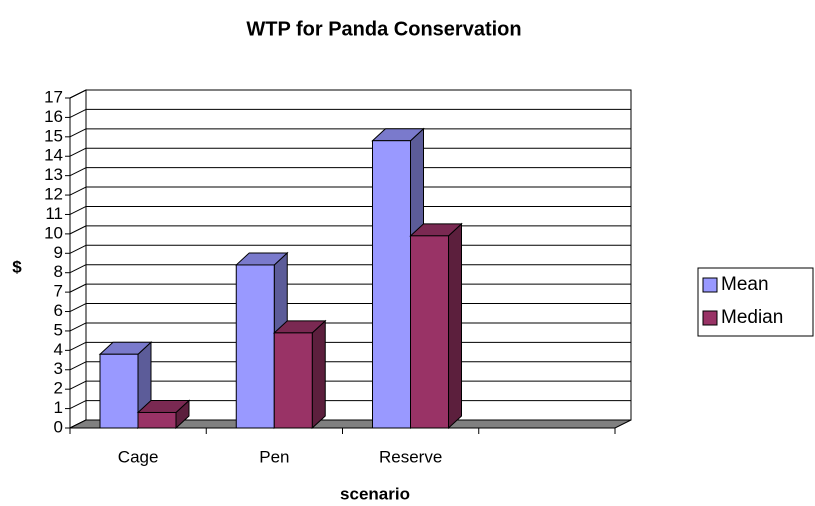  I want to click on side-wall, so click(78, 259).